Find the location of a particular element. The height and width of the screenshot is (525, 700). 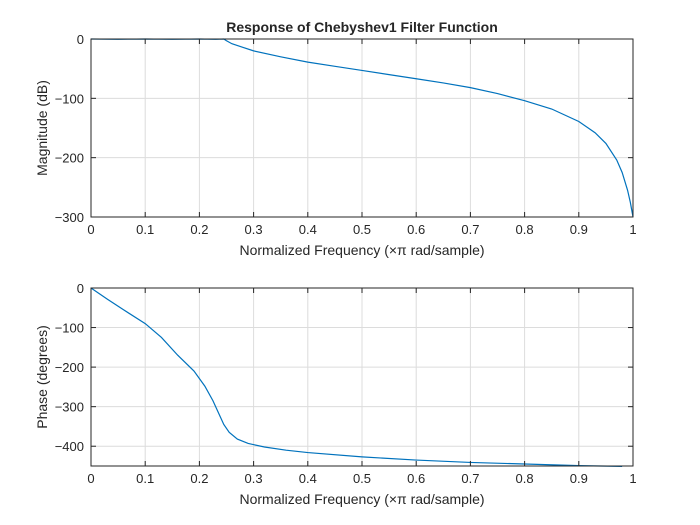

magnitude-x-tick-label: 0 is located at coordinates (90, 229).